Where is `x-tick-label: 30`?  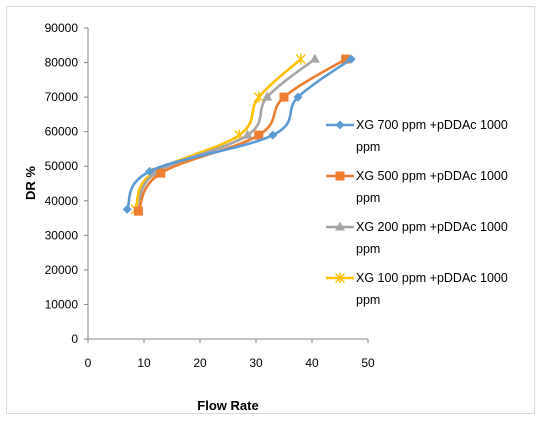
x-tick-label: 30 is located at coordinates (256, 363).